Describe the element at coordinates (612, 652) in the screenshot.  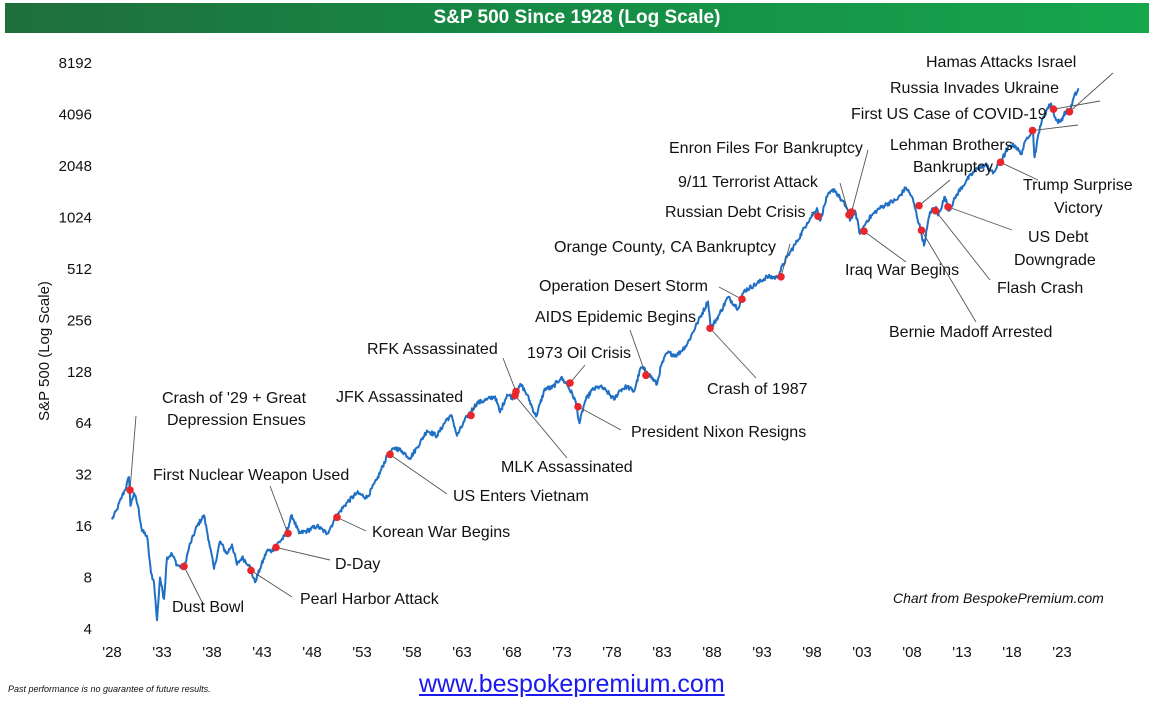
I see `x-tick-label: '78` at that location.